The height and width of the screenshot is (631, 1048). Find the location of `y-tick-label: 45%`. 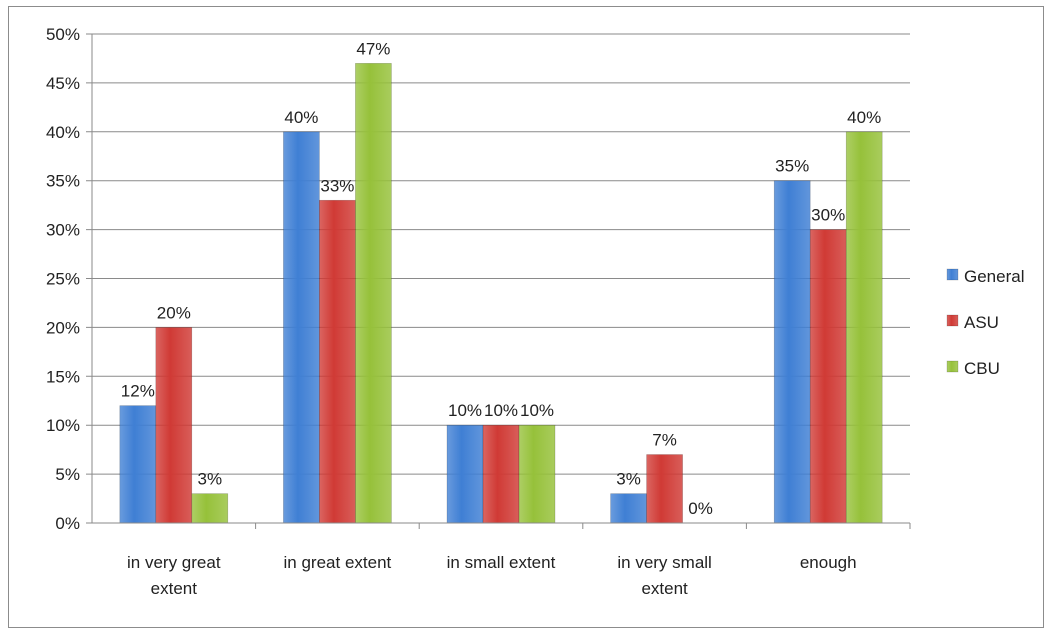

y-tick-label: 45% is located at coordinates (63, 83).